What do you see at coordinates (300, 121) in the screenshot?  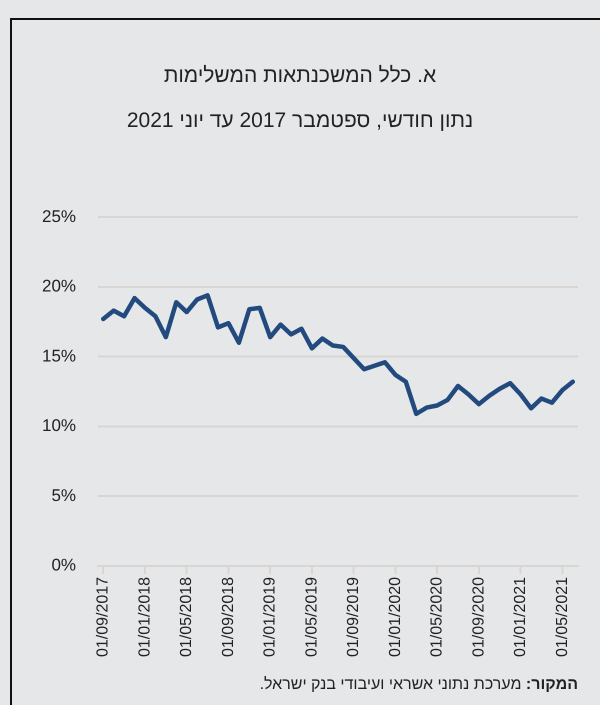 I see `chart-subtitle: נתון חודשי, ספטמבר 2017 עד יוני 2021` at bounding box center [300, 121].